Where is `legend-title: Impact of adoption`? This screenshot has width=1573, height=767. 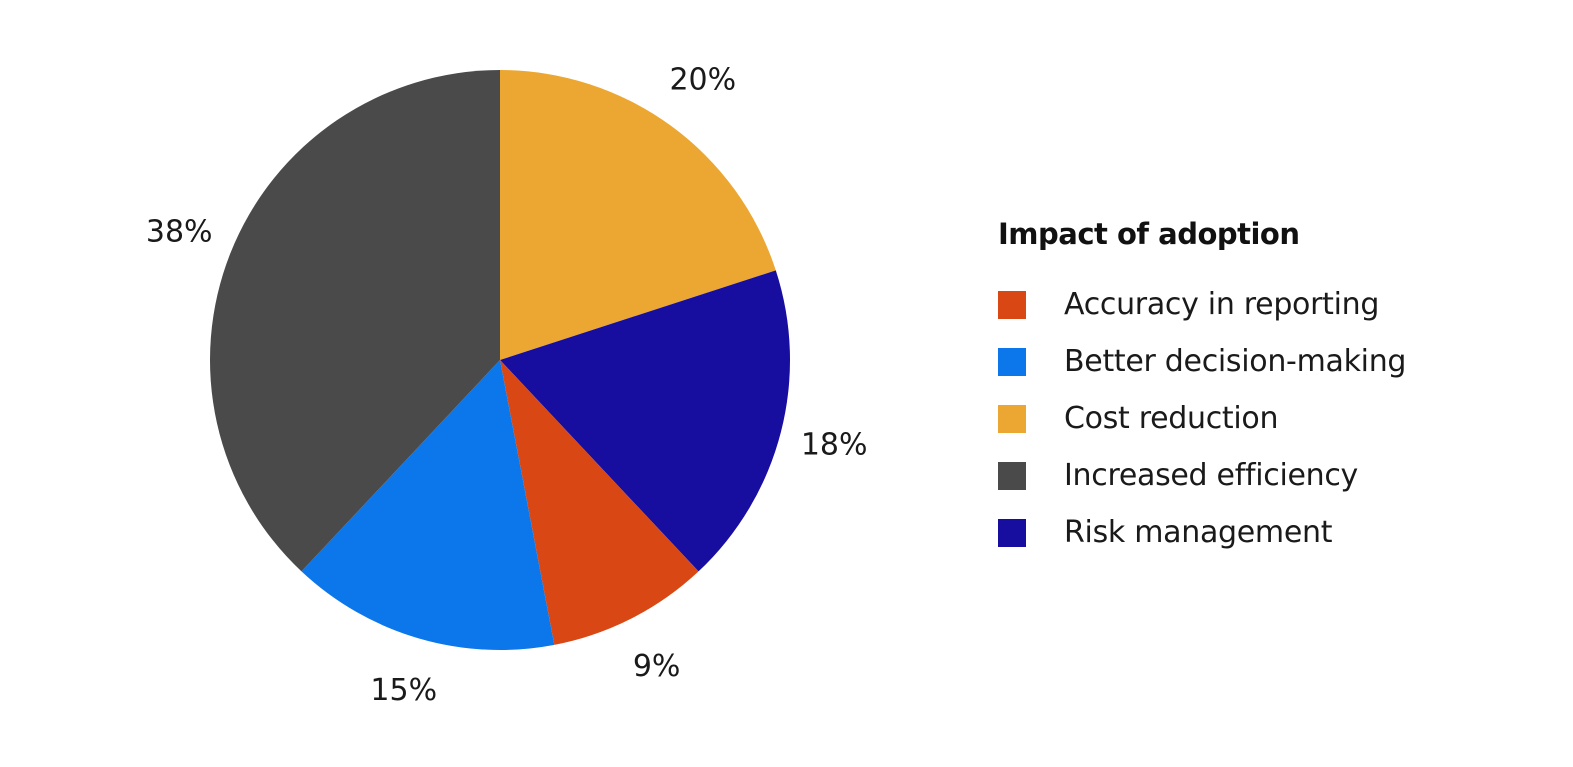
legend-title: Impact of adoption is located at coordinates (1149, 234).